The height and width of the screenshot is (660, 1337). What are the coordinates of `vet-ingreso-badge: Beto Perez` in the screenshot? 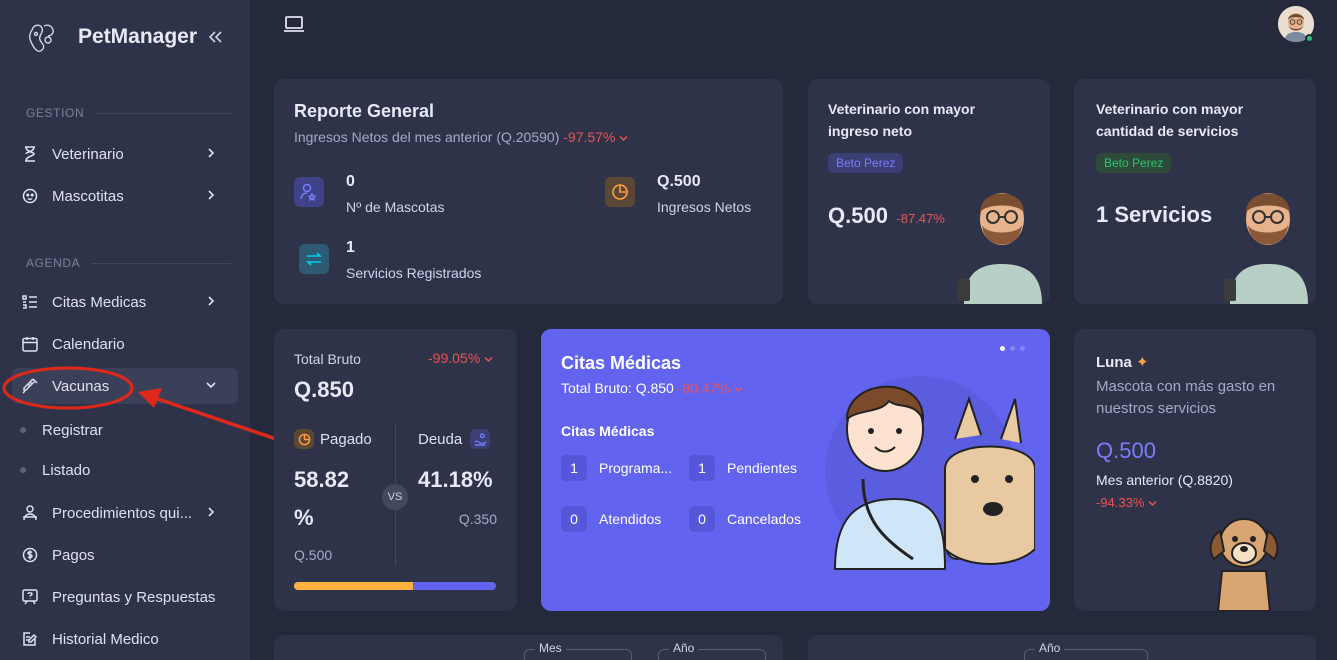 It's located at (866, 163).